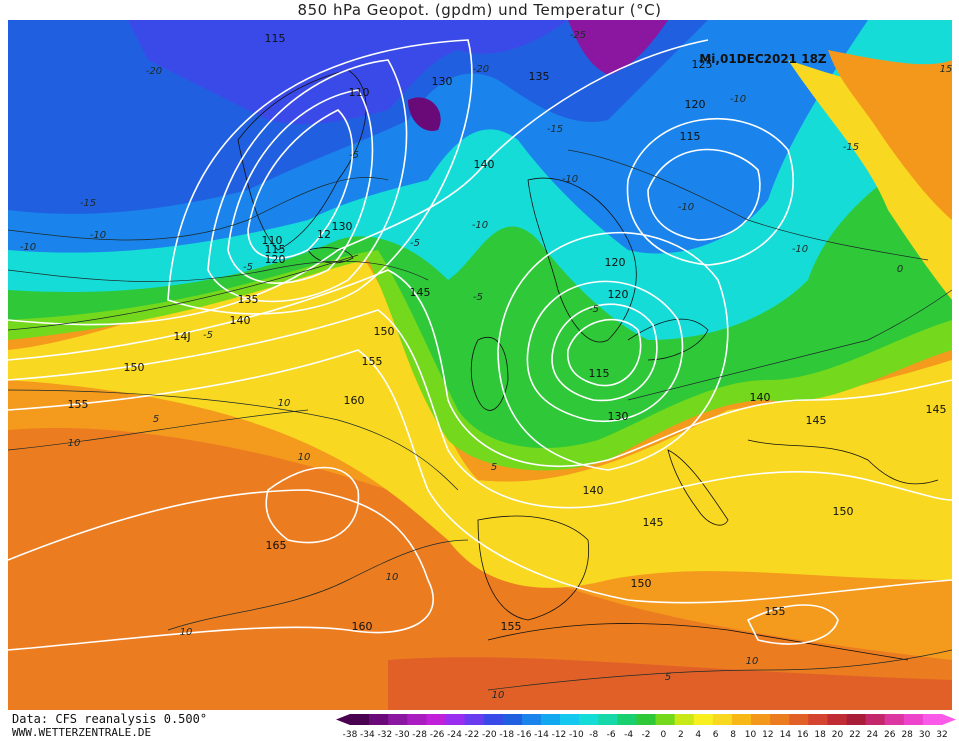 This screenshot has height=741, width=959. Describe the element at coordinates (925, 735) in the screenshot. I see `legend-label: 30` at that location.